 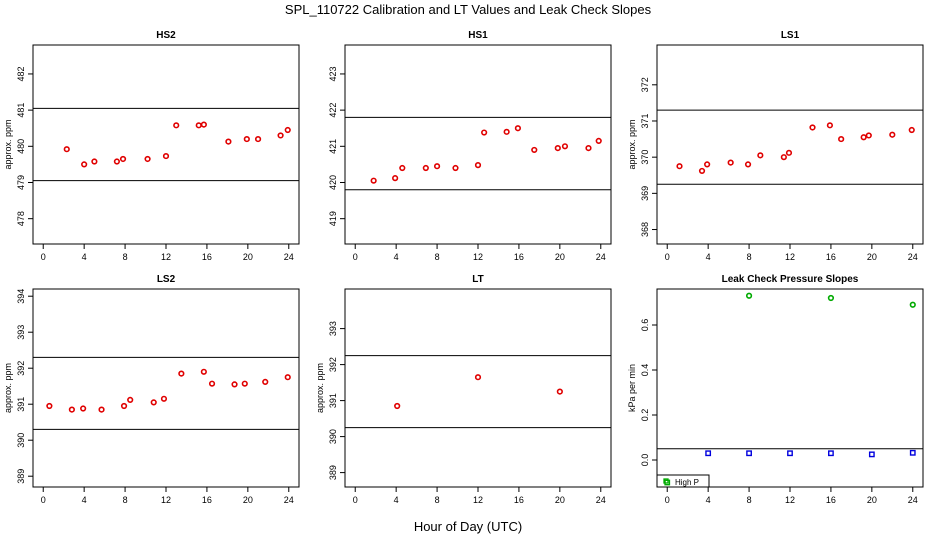 What do you see at coordinates (667, 500) in the screenshot?
I see `x-tick-label: 0` at bounding box center [667, 500].